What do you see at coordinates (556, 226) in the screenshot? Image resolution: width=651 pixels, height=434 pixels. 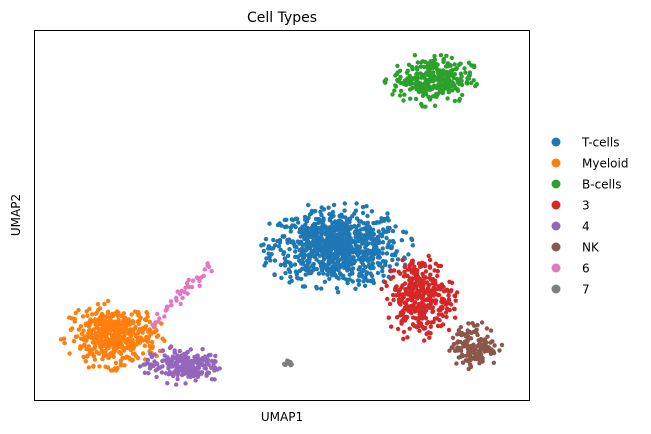 I see `legend-marker` at bounding box center [556, 226].